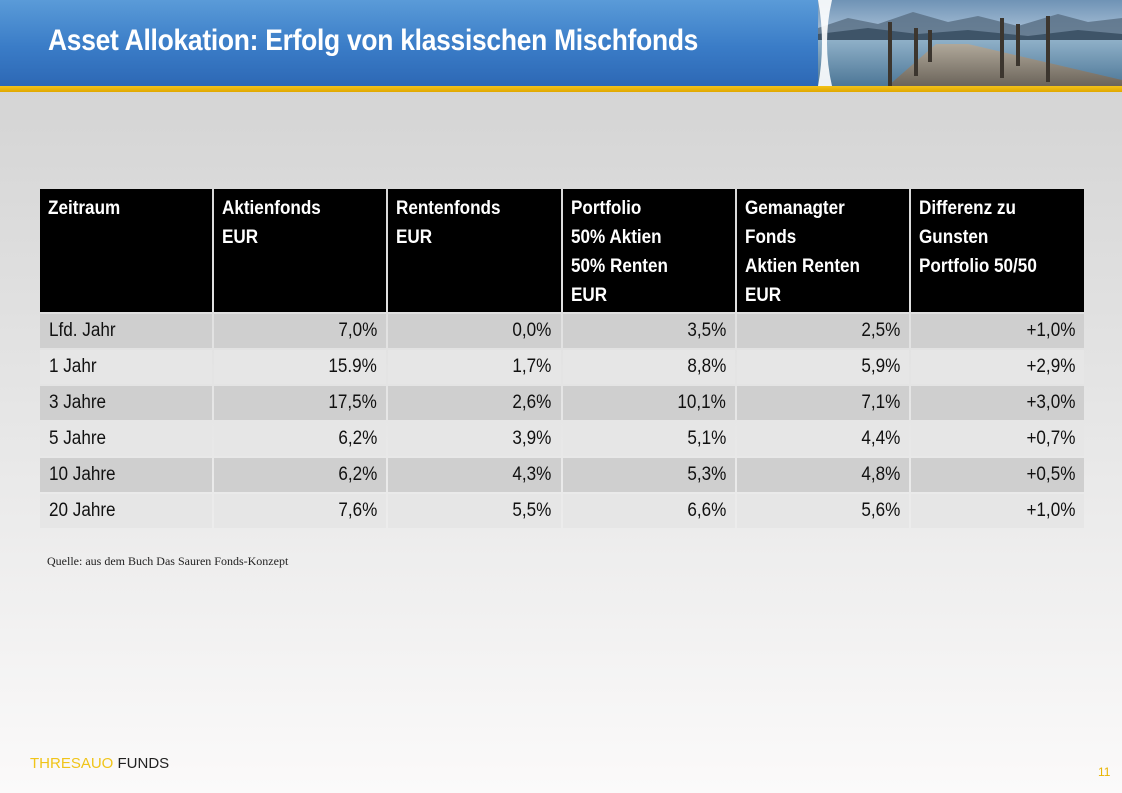 The height and width of the screenshot is (793, 1122). Describe the element at coordinates (648, 511) in the screenshot. I see `cell-portfolio: 6,6%` at that location.